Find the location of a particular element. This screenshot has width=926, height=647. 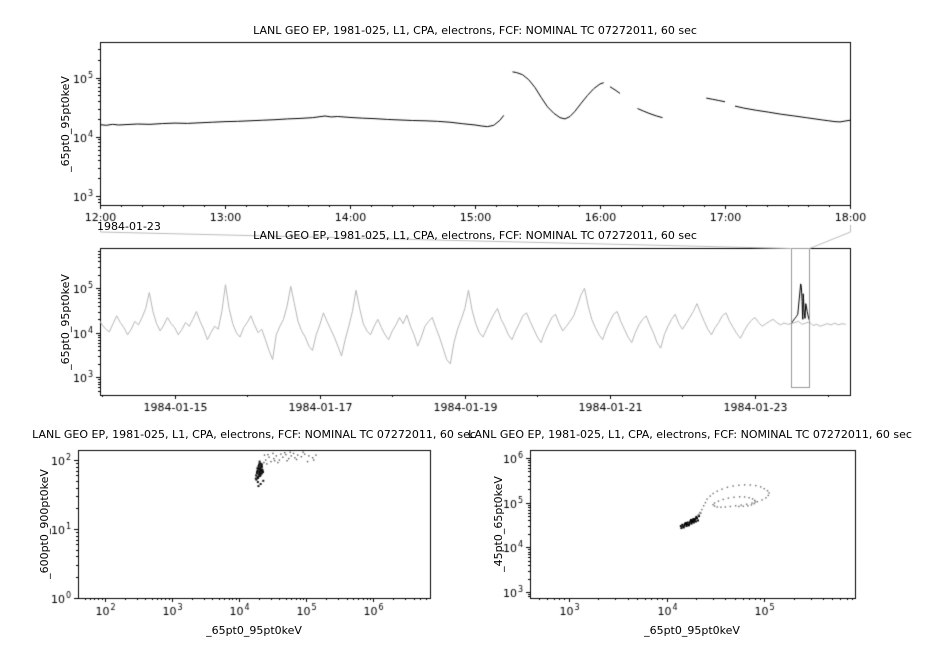

bottom-right-plot-area is located at coordinates (692, 524).